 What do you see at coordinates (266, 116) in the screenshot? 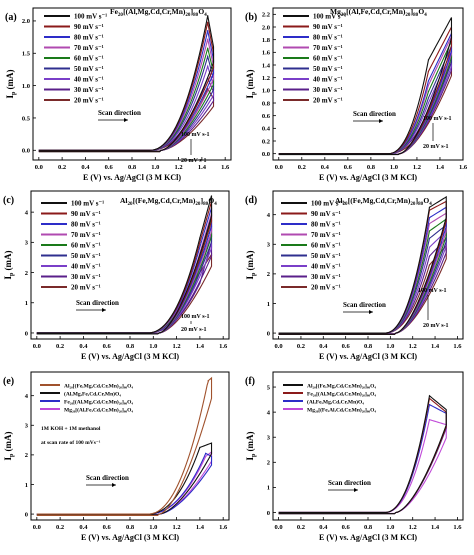
I see `y-tick-label: 0.6` at bounding box center [266, 116].